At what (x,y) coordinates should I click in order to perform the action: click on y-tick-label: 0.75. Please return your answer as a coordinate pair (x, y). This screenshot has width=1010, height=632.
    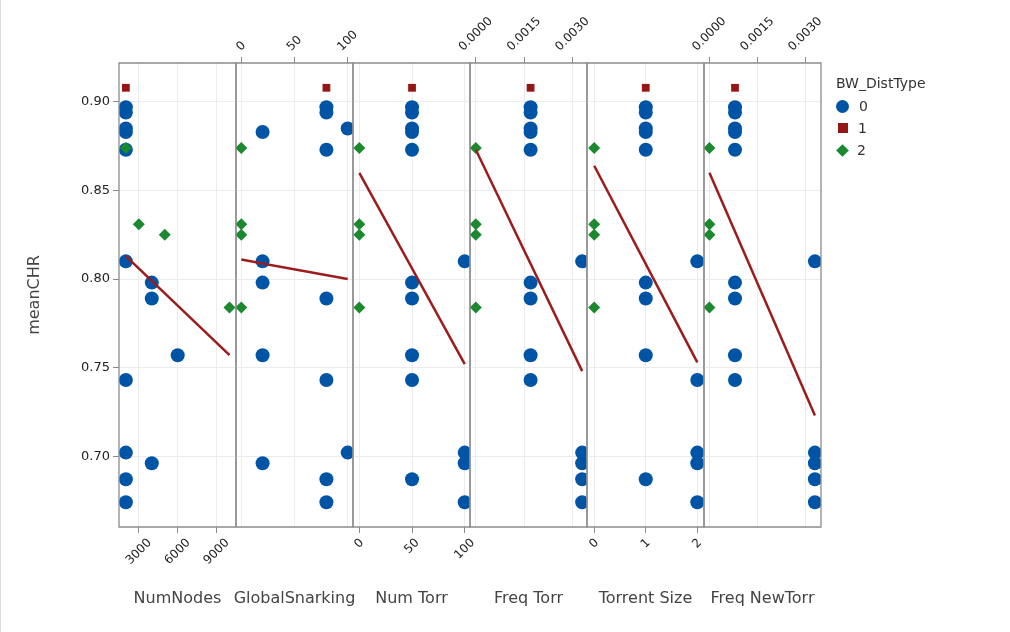
    Looking at the image, I should click on (95, 366).